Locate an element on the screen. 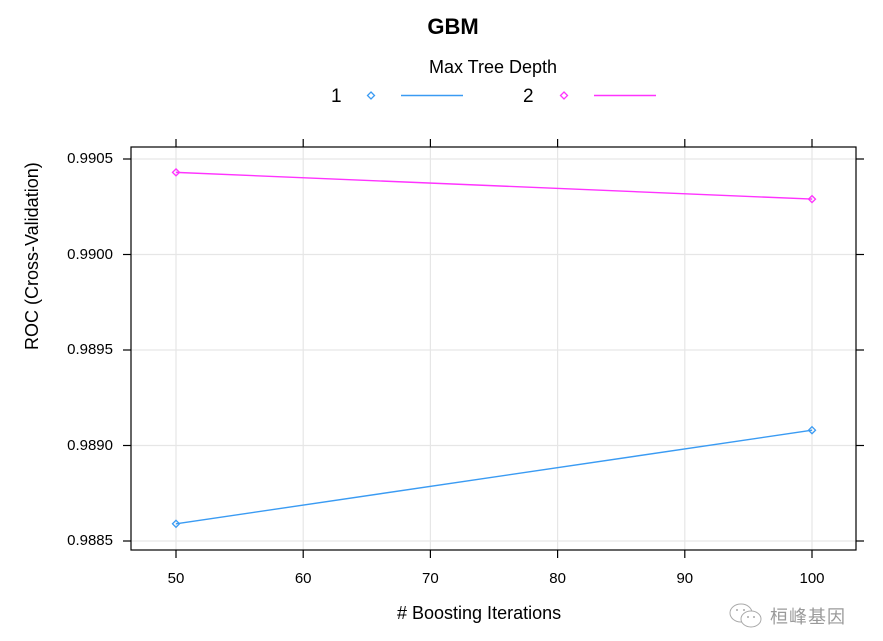  x-tick-label: 90 is located at coordinates (685, 578).